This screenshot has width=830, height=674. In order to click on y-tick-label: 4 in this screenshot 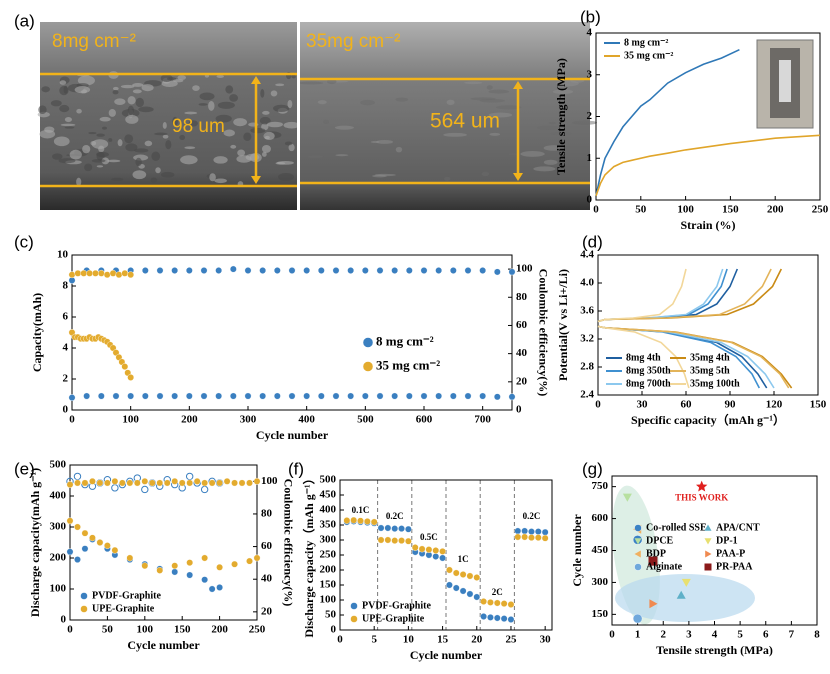, I will do `click(590, 33)`.